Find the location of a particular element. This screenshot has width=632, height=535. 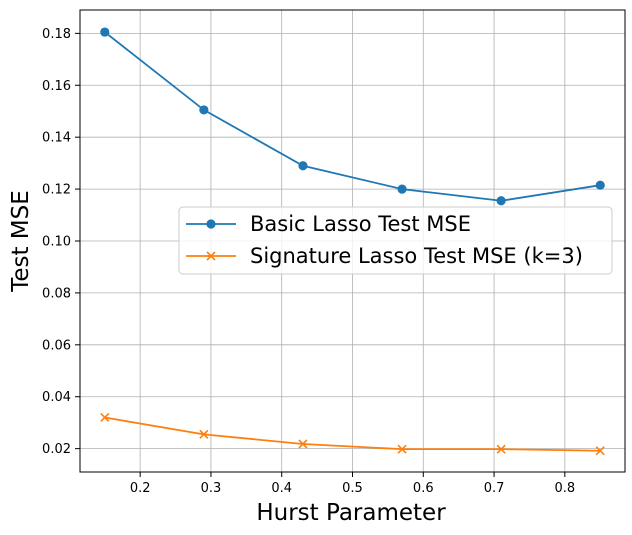

x-tick-label: 0.4 is located at coordinates (281, 488).